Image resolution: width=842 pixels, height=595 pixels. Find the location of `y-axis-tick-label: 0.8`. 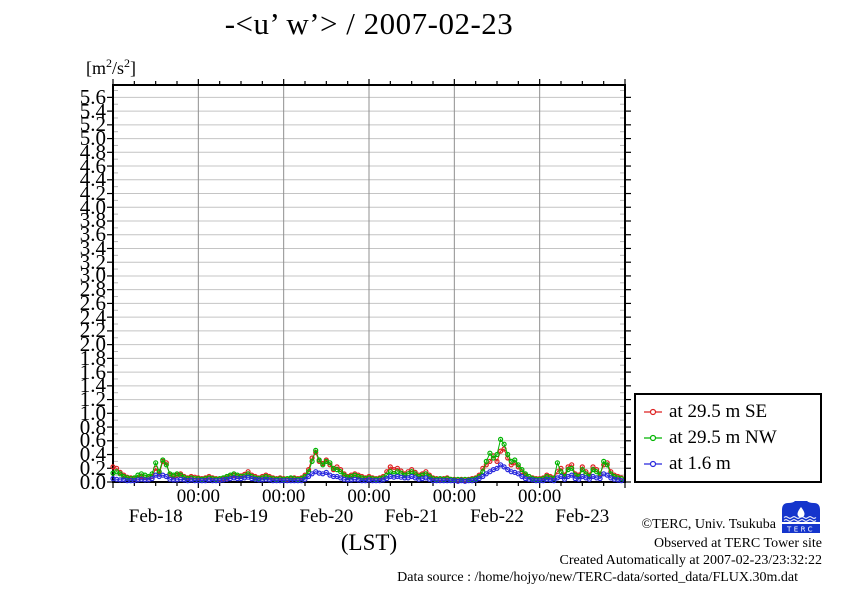

y-axis-tick-label: 0.8 is located at coordinates (92, 426).